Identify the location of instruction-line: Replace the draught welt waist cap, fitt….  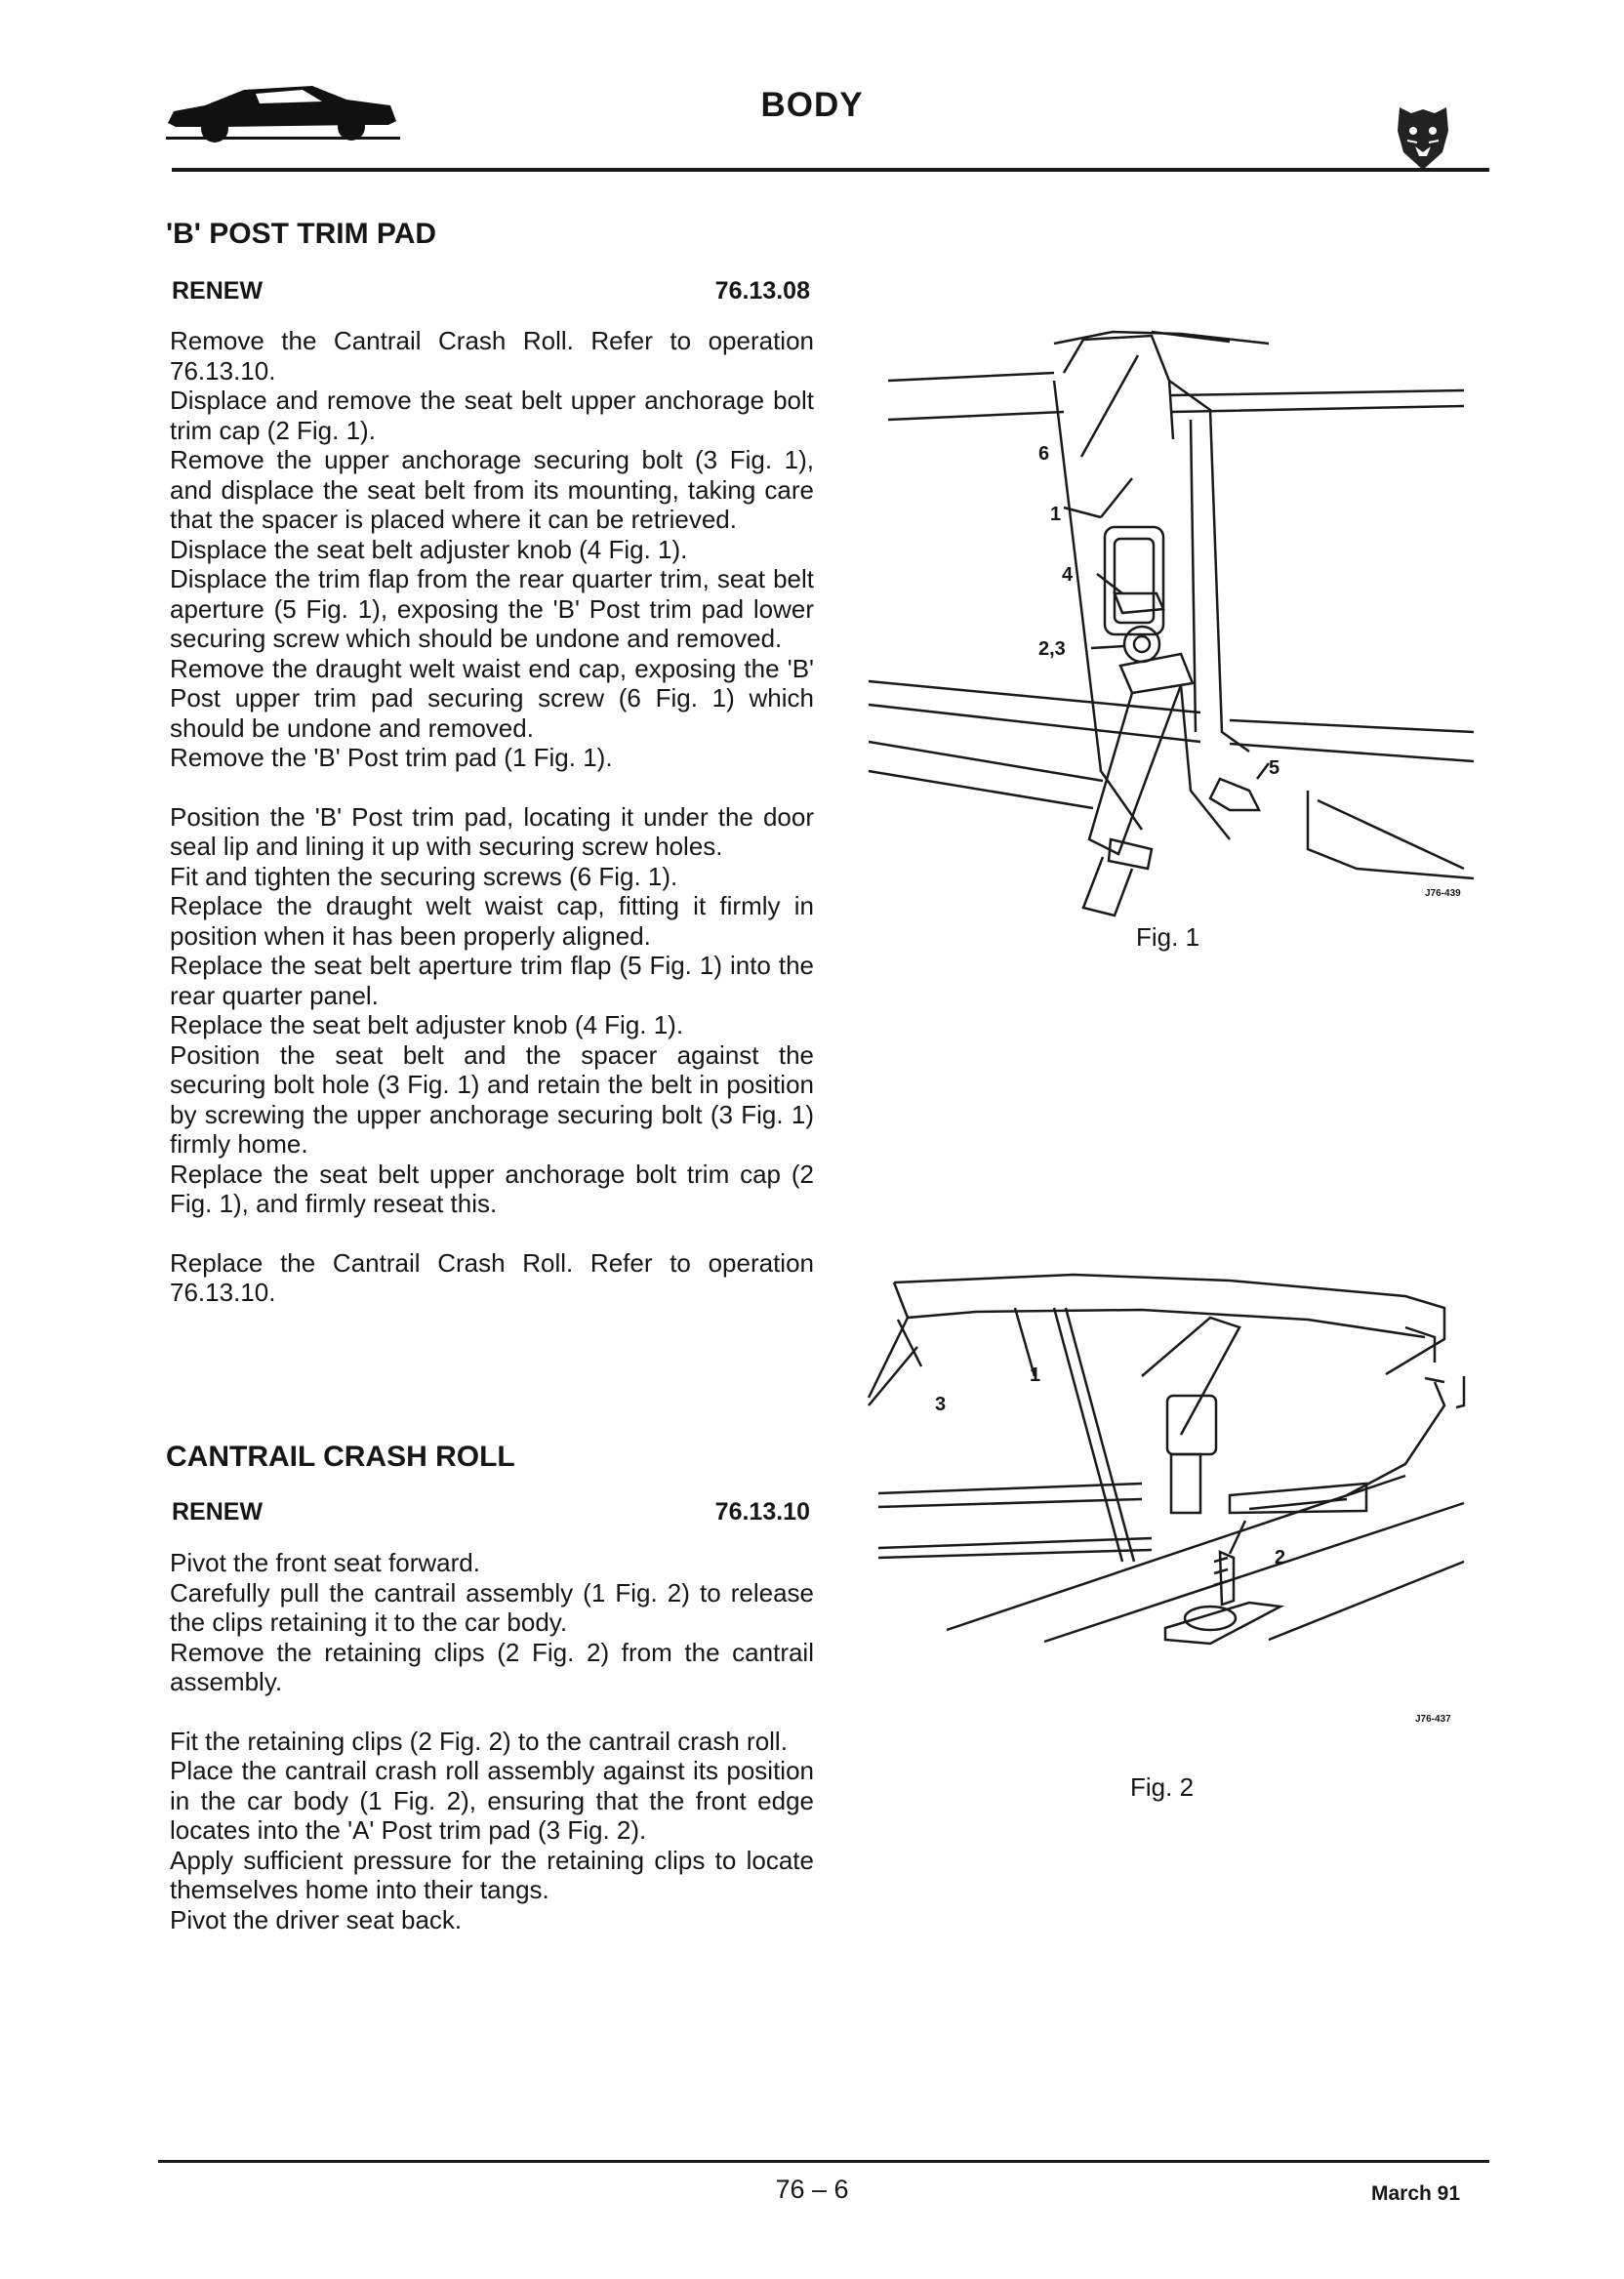
(492, 921).